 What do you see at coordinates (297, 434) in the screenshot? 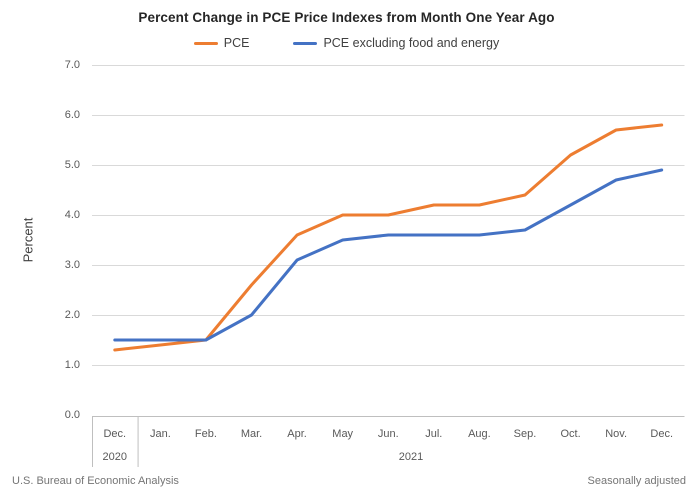
I see `x-tick-label: Apr.` at bounding box center [297, 434].